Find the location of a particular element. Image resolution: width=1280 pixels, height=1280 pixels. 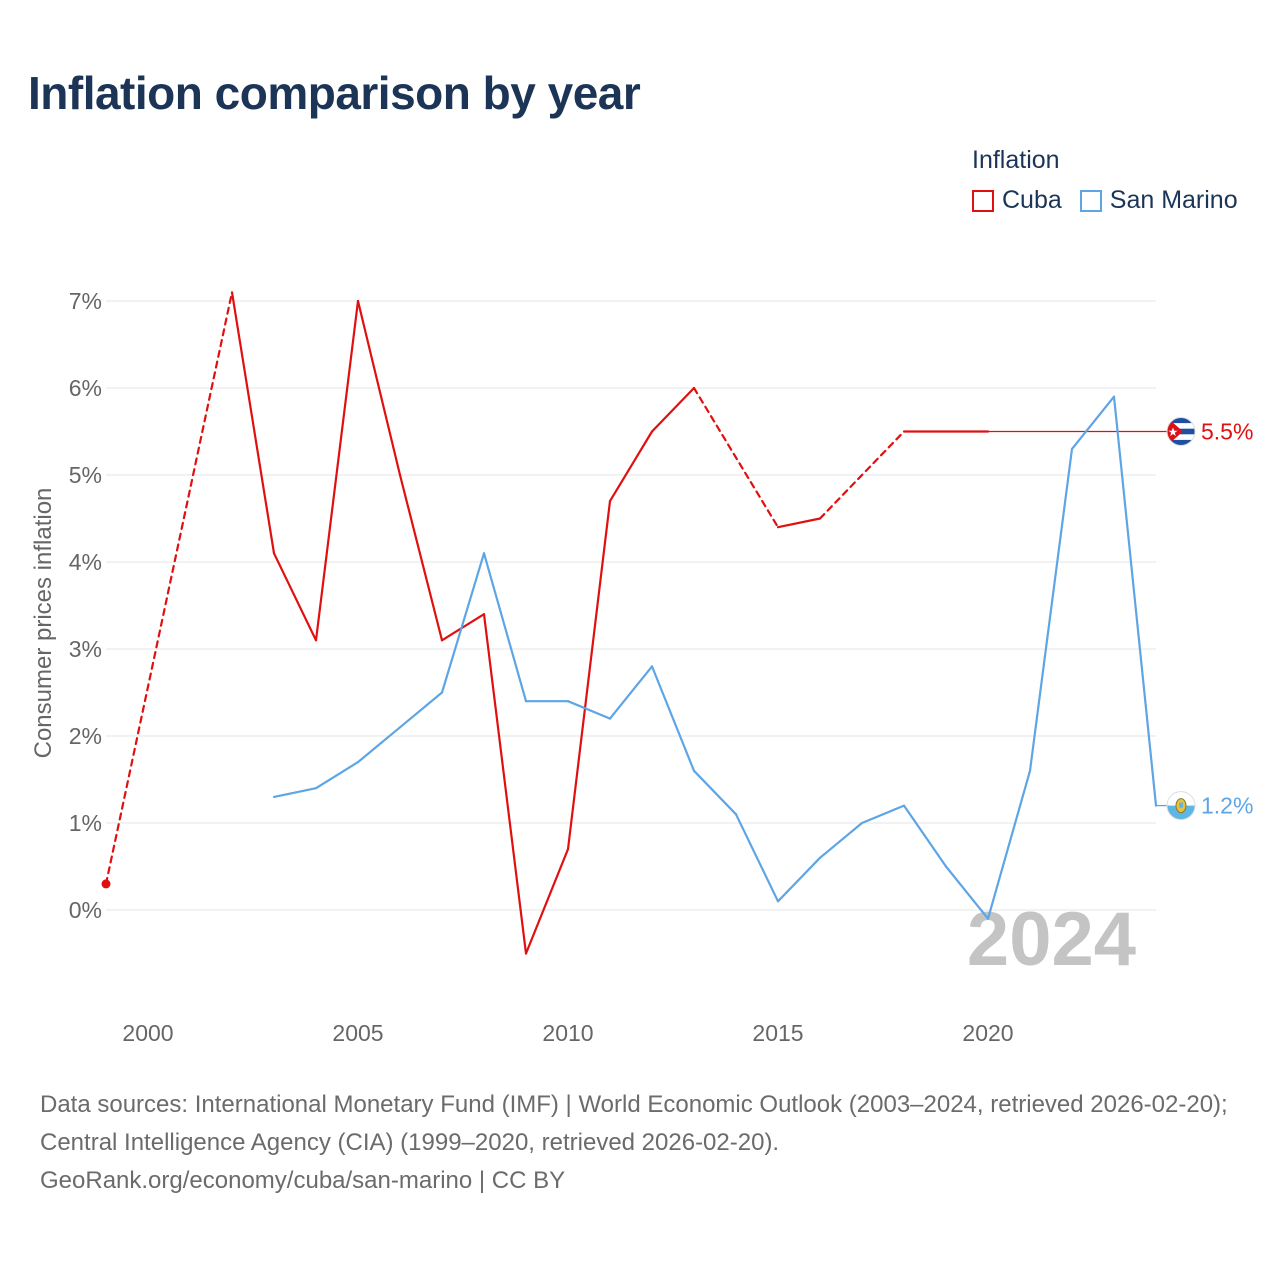

x-tick-label: 2005 is located at coordinates (357, 1033).